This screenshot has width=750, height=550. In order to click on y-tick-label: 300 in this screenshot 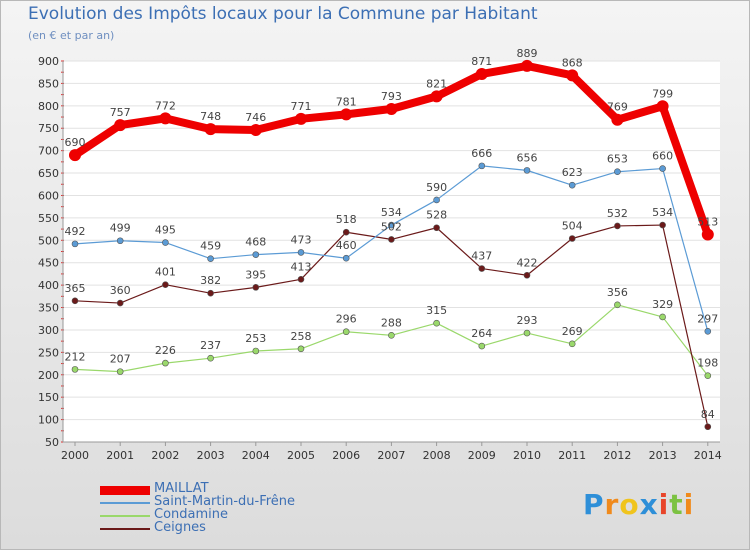, I will do `click(48, 330)`.